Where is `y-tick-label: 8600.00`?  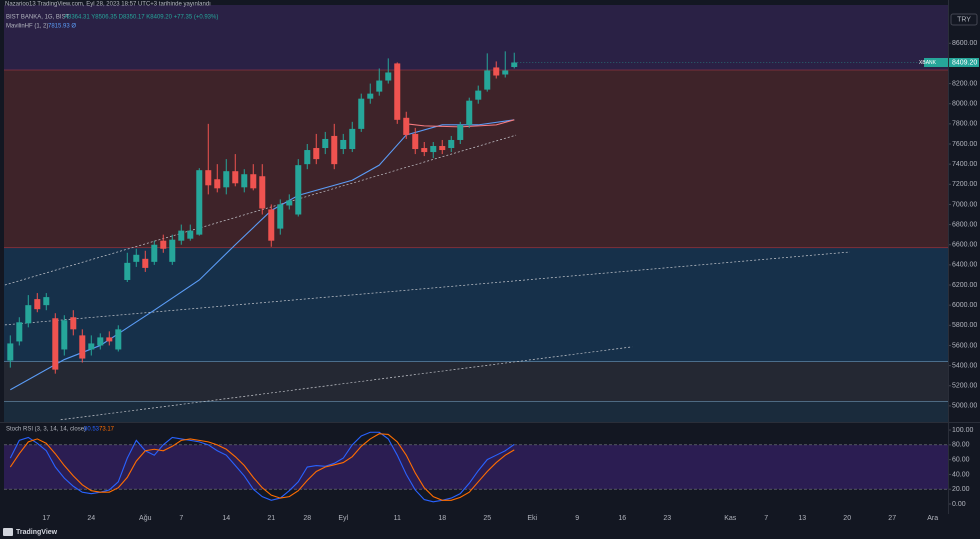
y-tick-label: 8600.00 is located at coordinates (964, 43).